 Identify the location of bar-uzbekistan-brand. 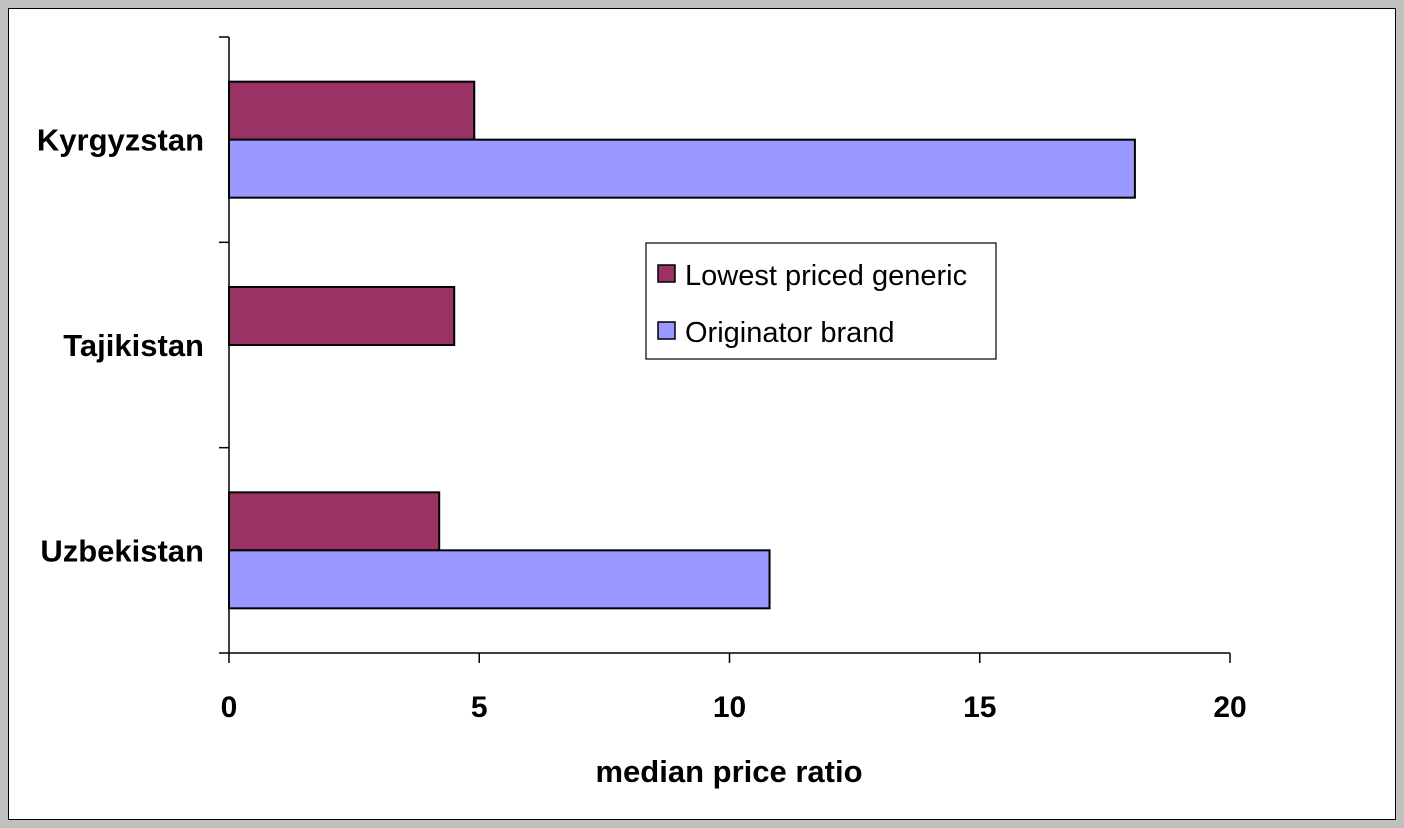
(499, 579).